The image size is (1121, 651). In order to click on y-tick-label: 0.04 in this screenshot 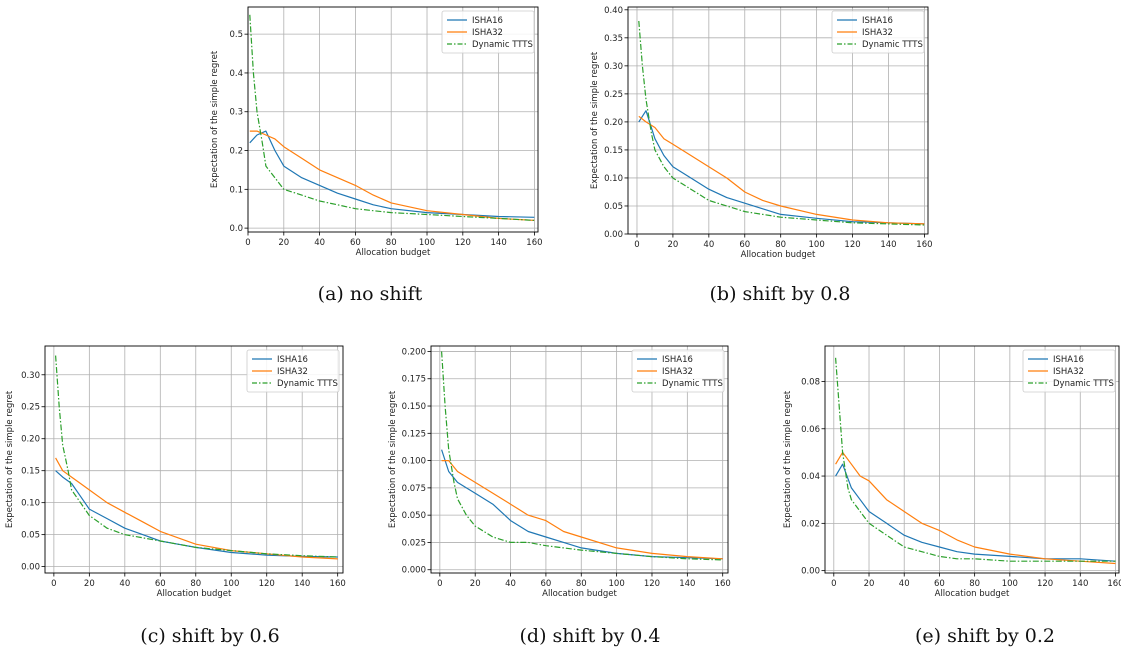, I will do `click(810, 477)`.